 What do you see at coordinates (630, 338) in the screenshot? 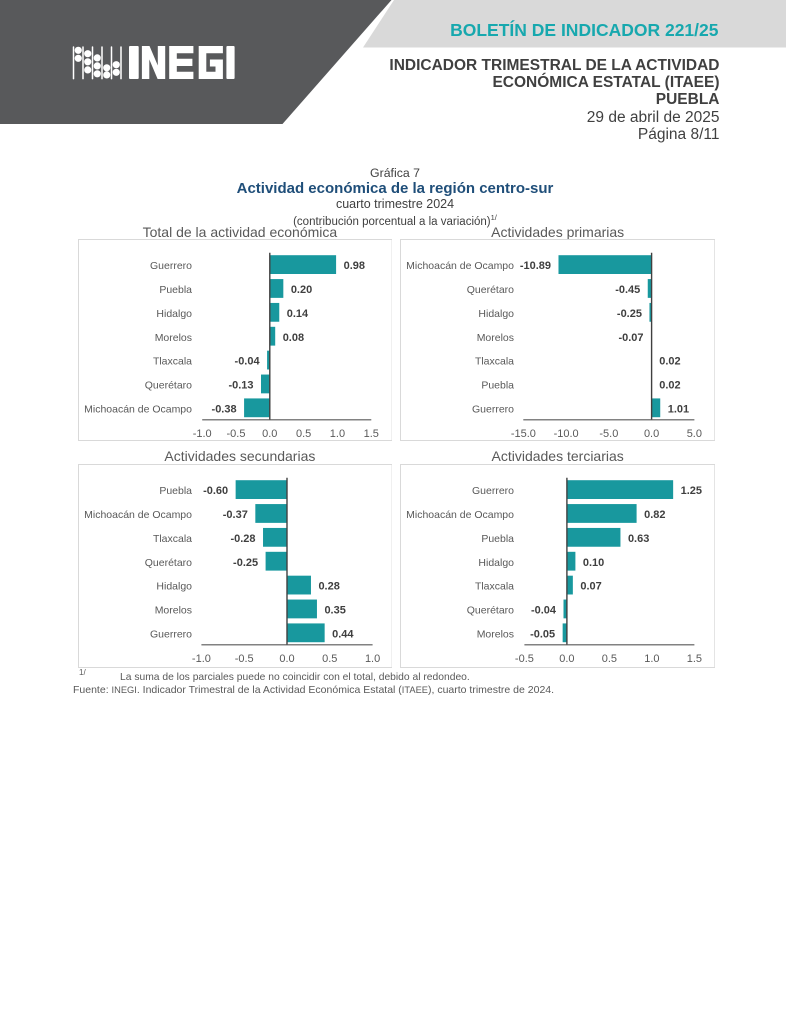
I see `svg-text: -0.07` at bounding box center [630, 338].